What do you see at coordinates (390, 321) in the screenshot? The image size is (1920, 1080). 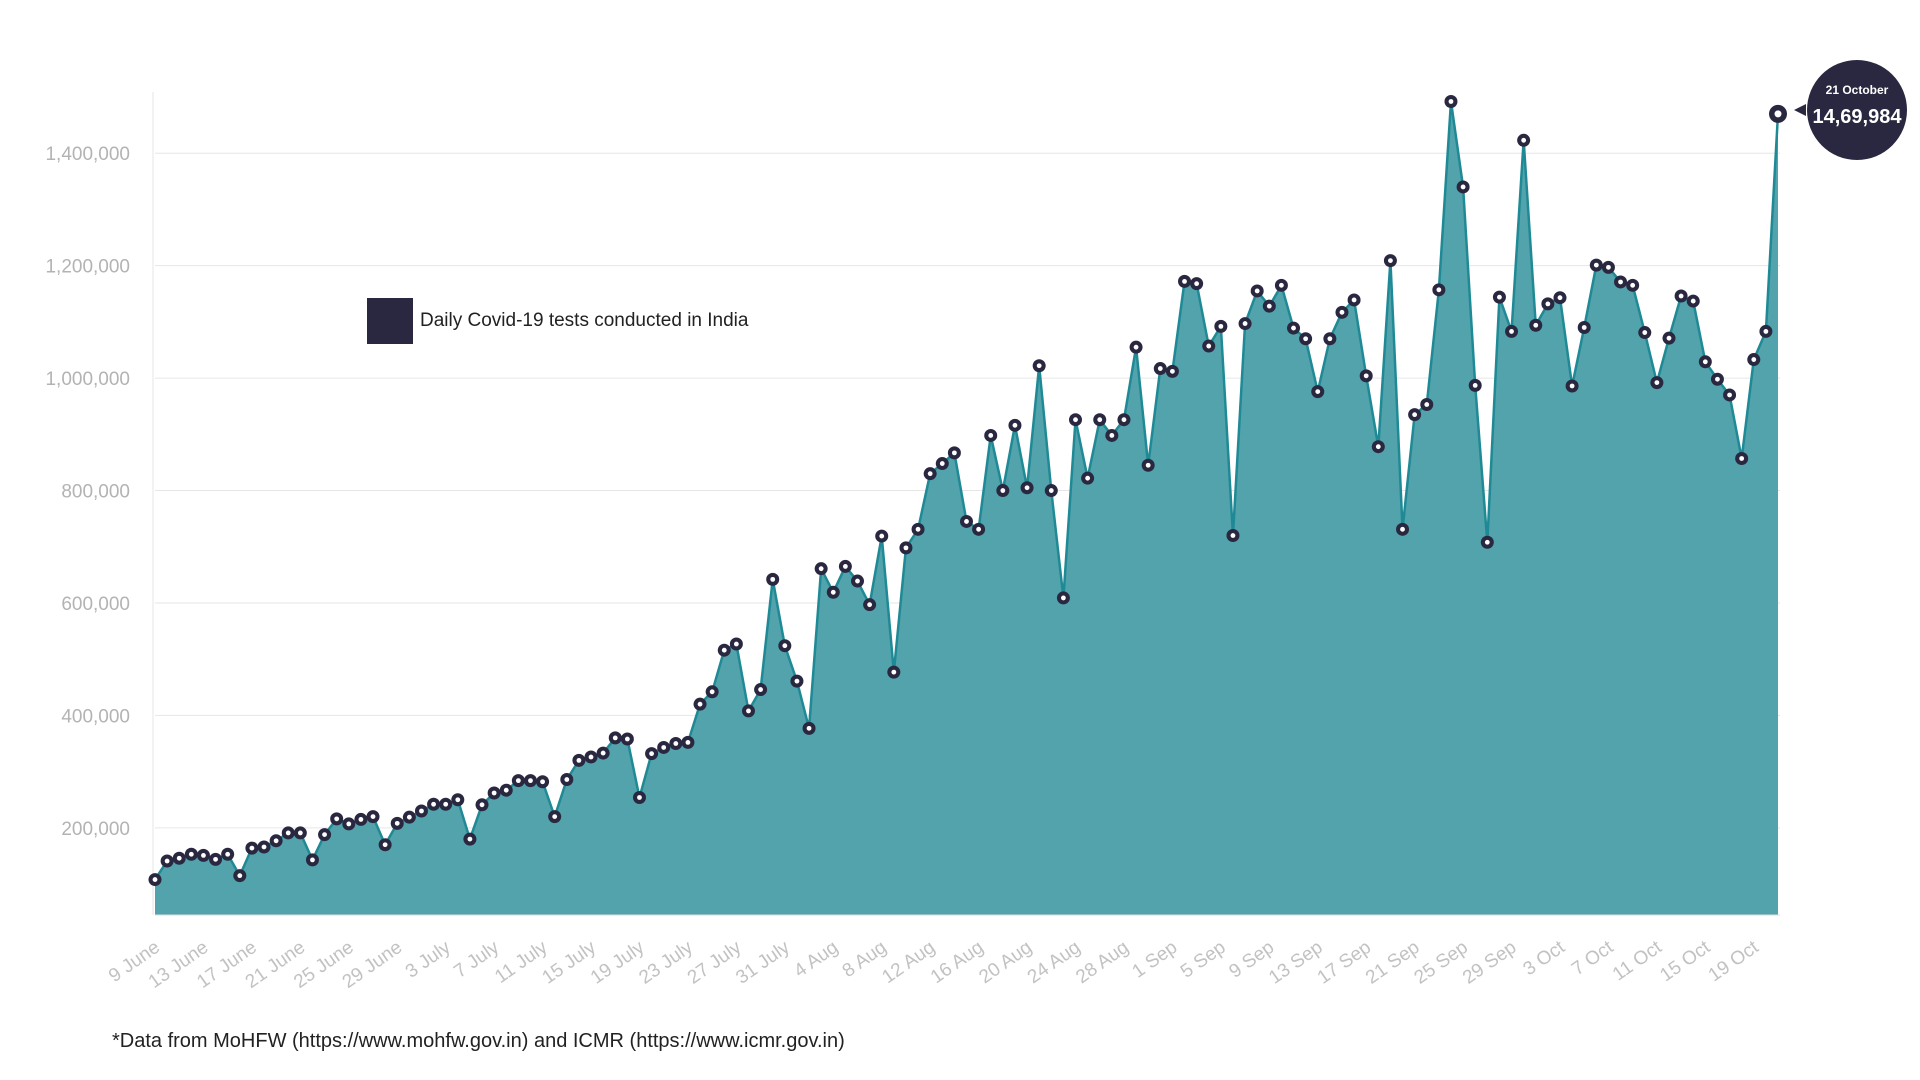 I see `legend-swatch` at bounding box center [390, 321].